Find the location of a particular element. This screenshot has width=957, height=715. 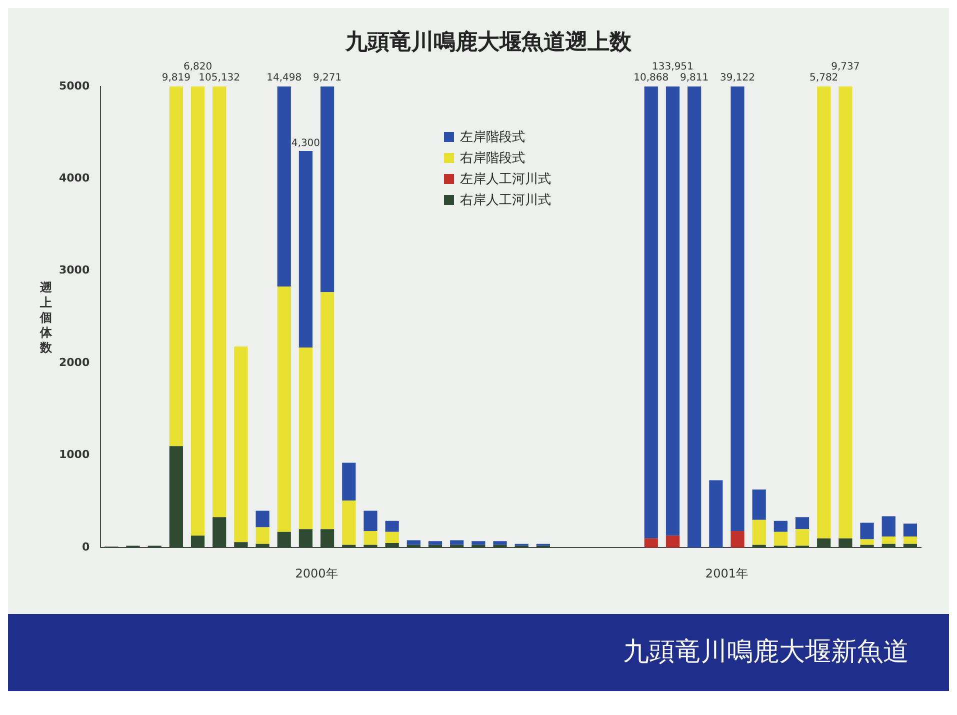

text: 9,811 is located at coordinates (694, 78).